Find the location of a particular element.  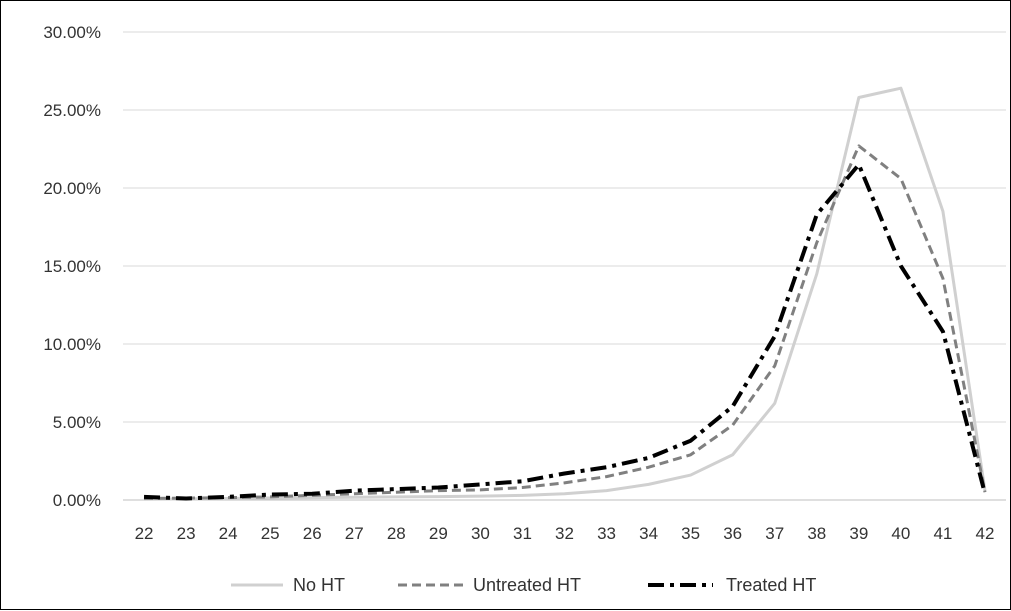

x-tick-label: 41 is located at coordinates (942, 533).